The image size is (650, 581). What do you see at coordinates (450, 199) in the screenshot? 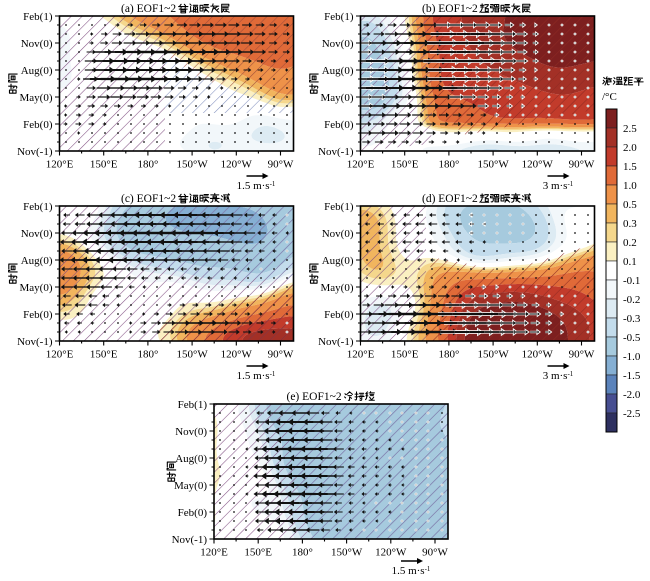
I see `svg-text: (d) EOF1~2` at bounding box center [450, 199].